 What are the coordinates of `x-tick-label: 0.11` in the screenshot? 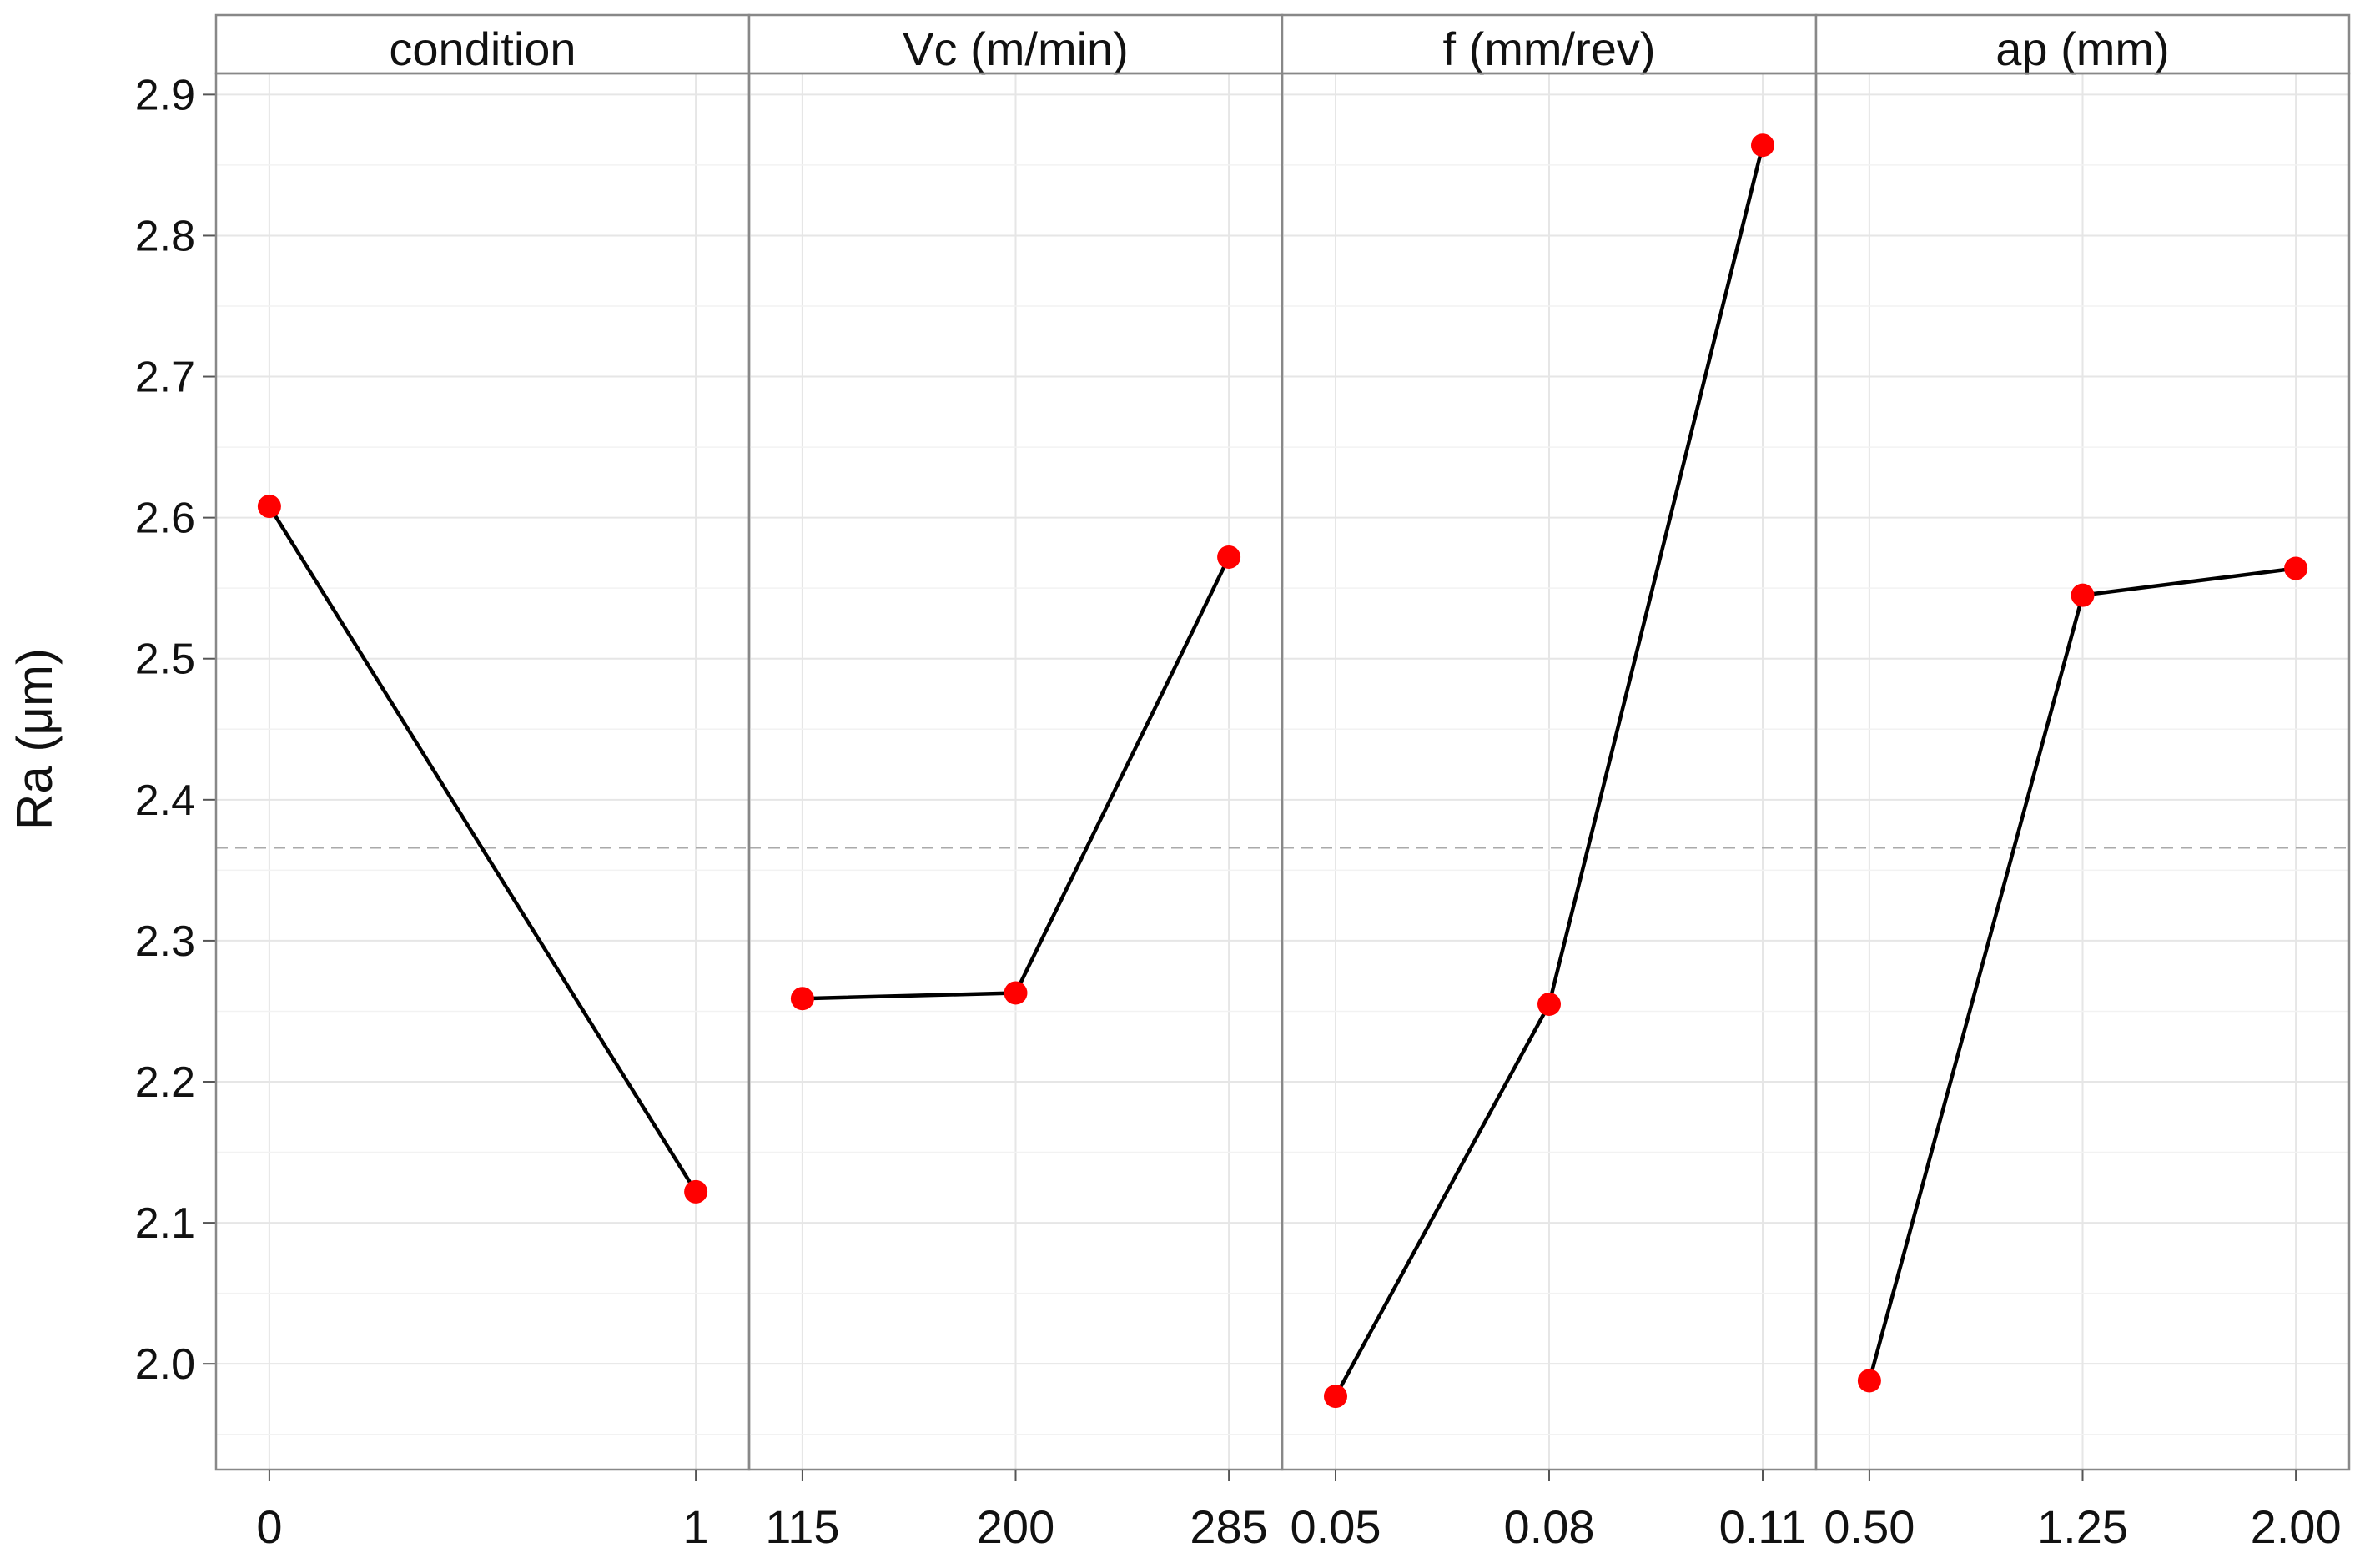 It's located at (1763, 1526).